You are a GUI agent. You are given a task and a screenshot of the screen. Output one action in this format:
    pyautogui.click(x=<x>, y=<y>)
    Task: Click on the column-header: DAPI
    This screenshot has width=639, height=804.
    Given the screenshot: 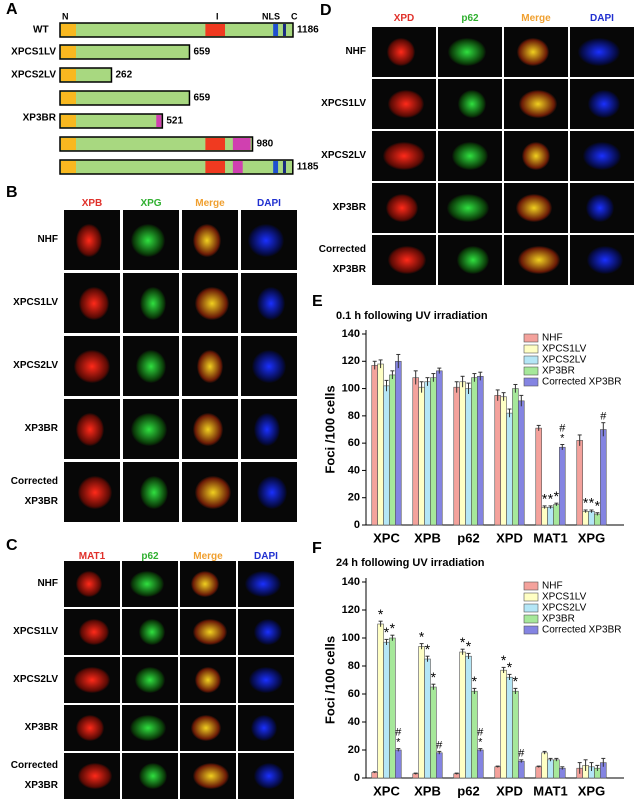 What is the action you would take?
    pyautogui.click(x=602, y=18)
    